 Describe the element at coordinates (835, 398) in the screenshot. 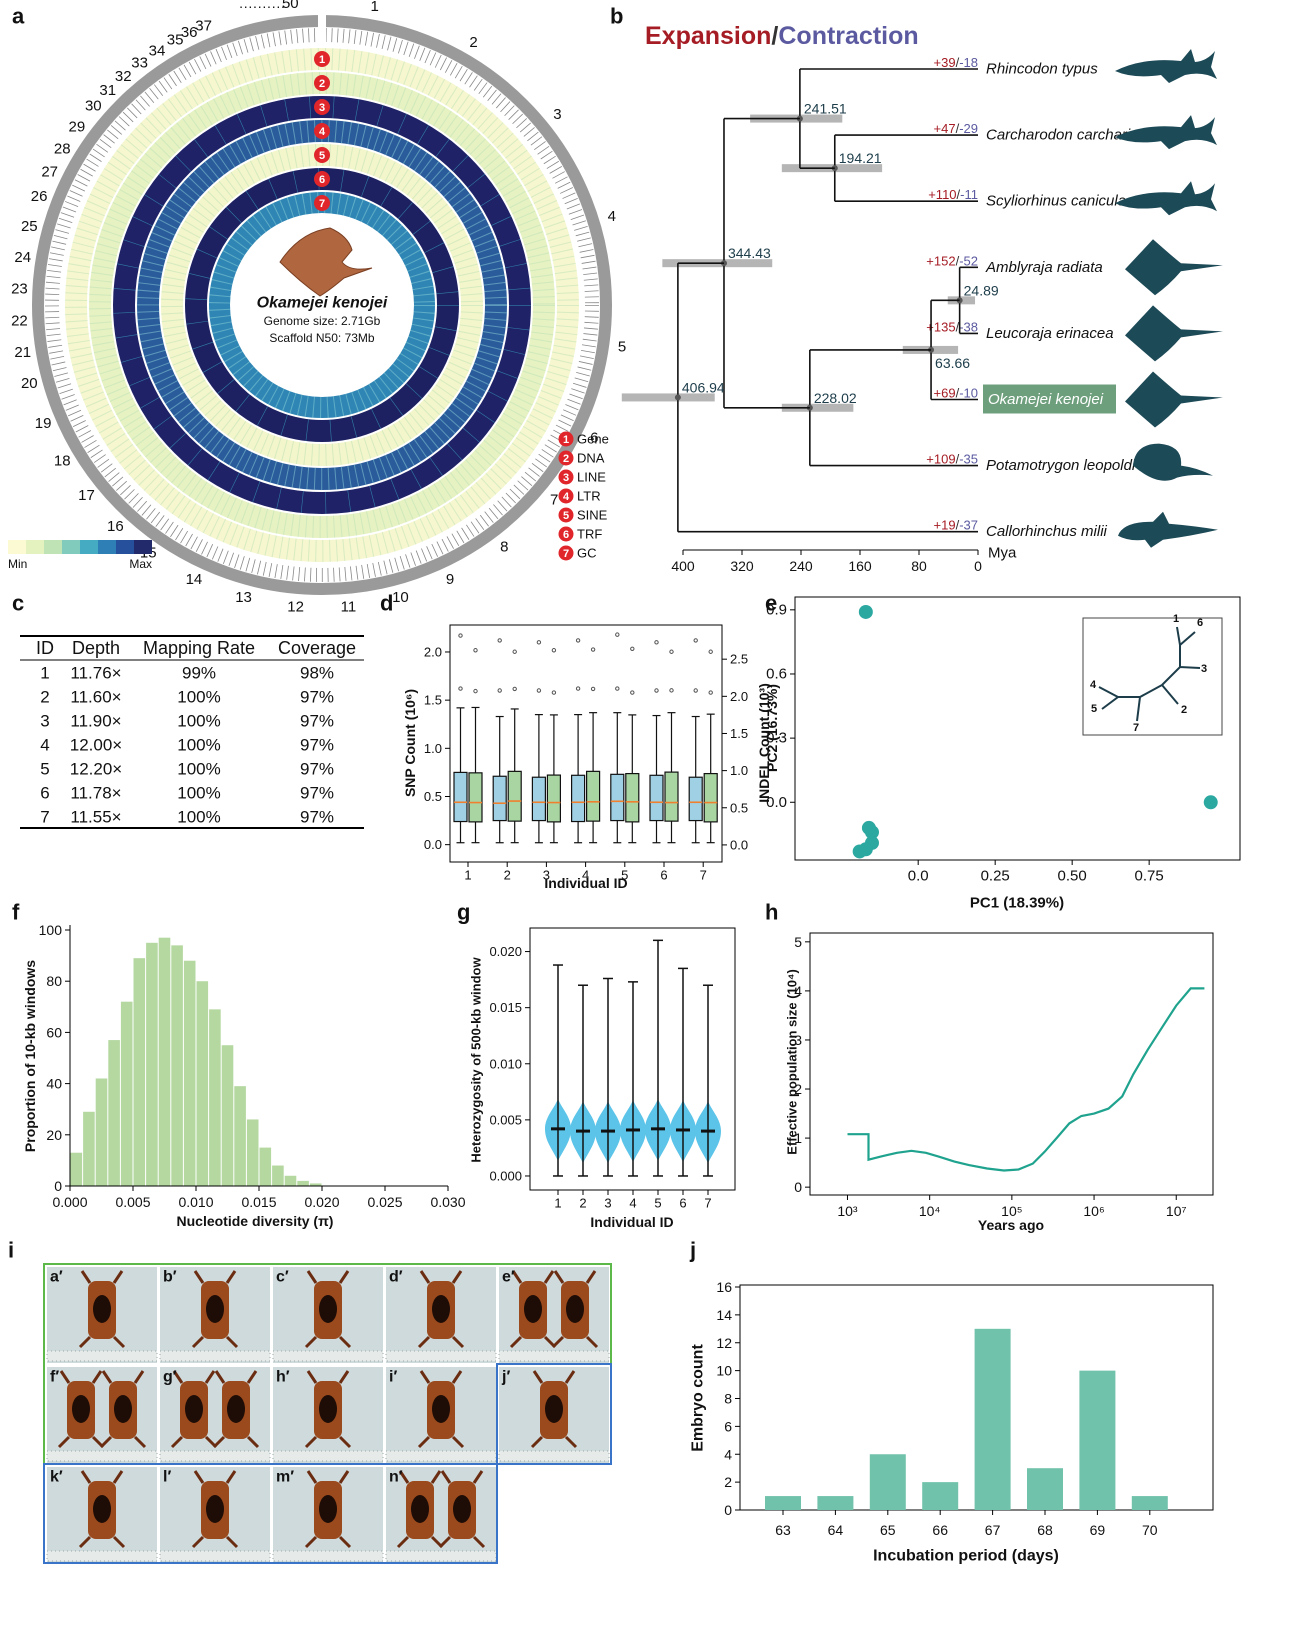

I see `node-age: 228.02` at that location.